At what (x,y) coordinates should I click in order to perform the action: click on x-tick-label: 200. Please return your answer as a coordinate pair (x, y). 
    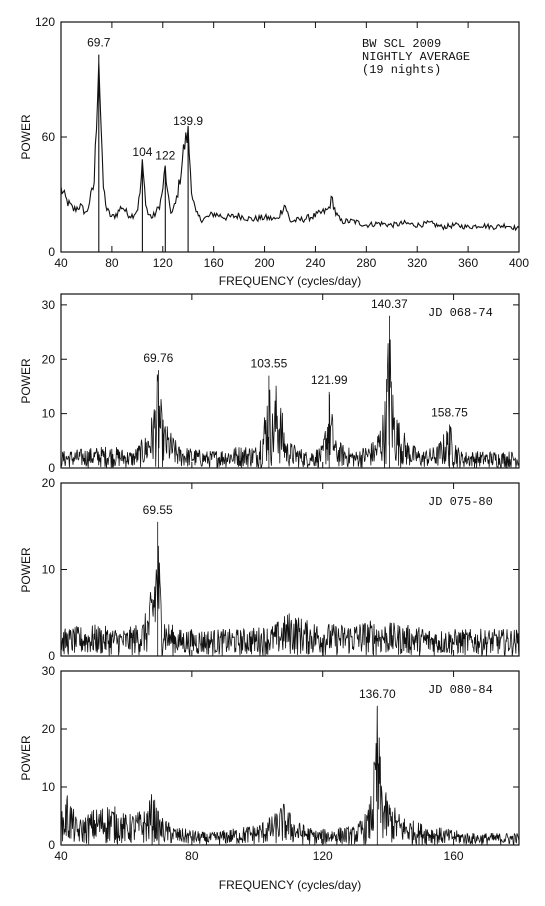
    Looking at the image, I should click on (265, 263).